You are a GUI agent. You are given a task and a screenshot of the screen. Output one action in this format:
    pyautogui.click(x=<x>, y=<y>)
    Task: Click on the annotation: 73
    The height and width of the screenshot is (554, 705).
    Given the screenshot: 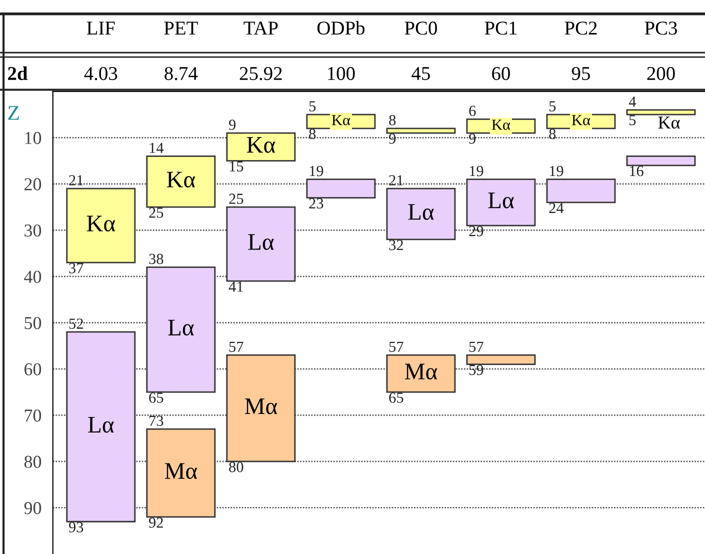 What is the action you would take?
    pyautogui.click(x=157, y=421)
    